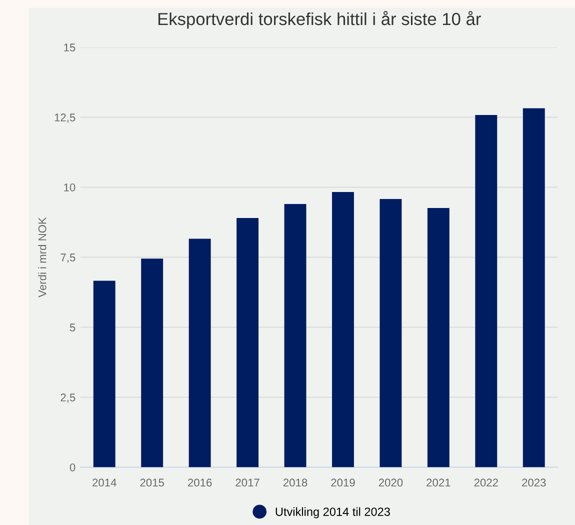  I want to click on x-tick-label: 2019, so click(343, 482).